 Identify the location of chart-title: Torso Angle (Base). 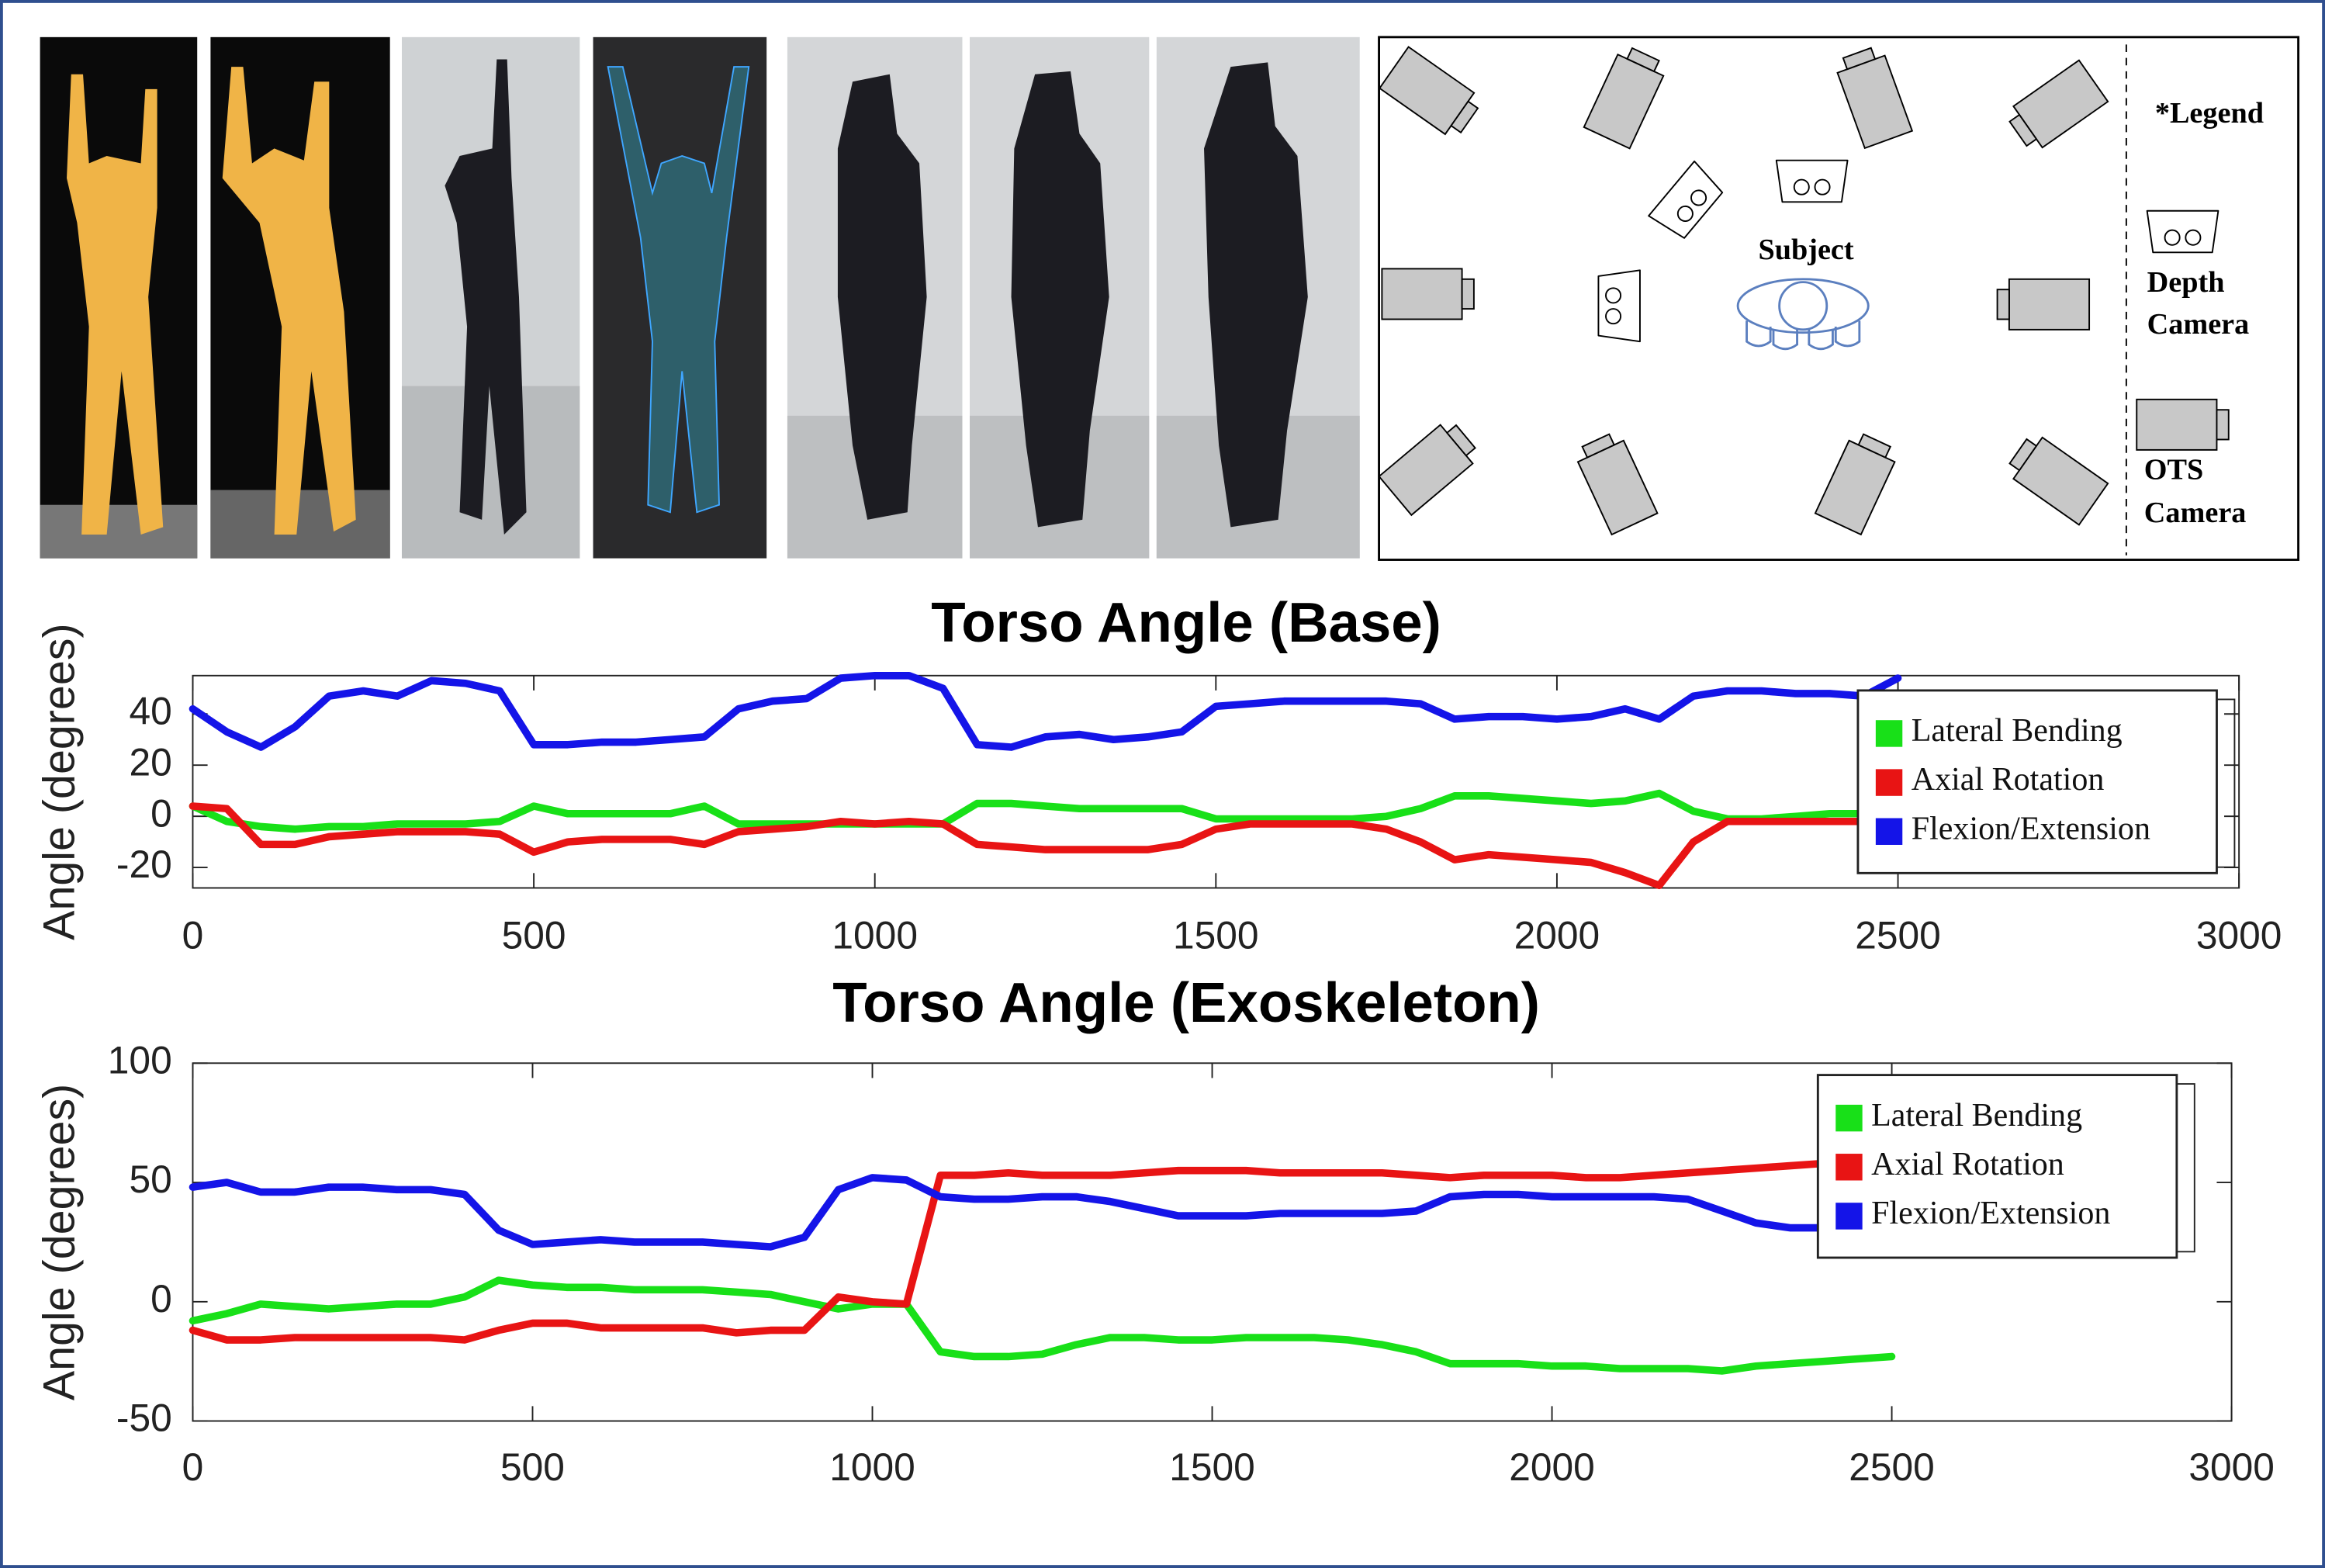
(1186, 623).